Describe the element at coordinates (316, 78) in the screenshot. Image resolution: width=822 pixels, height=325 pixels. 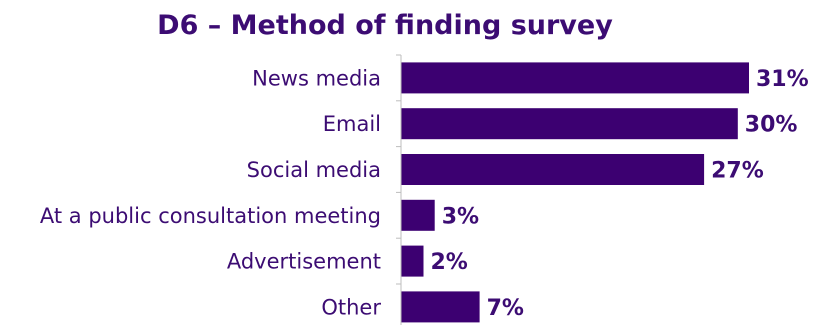
I see `category-label-0: News media` at that location.